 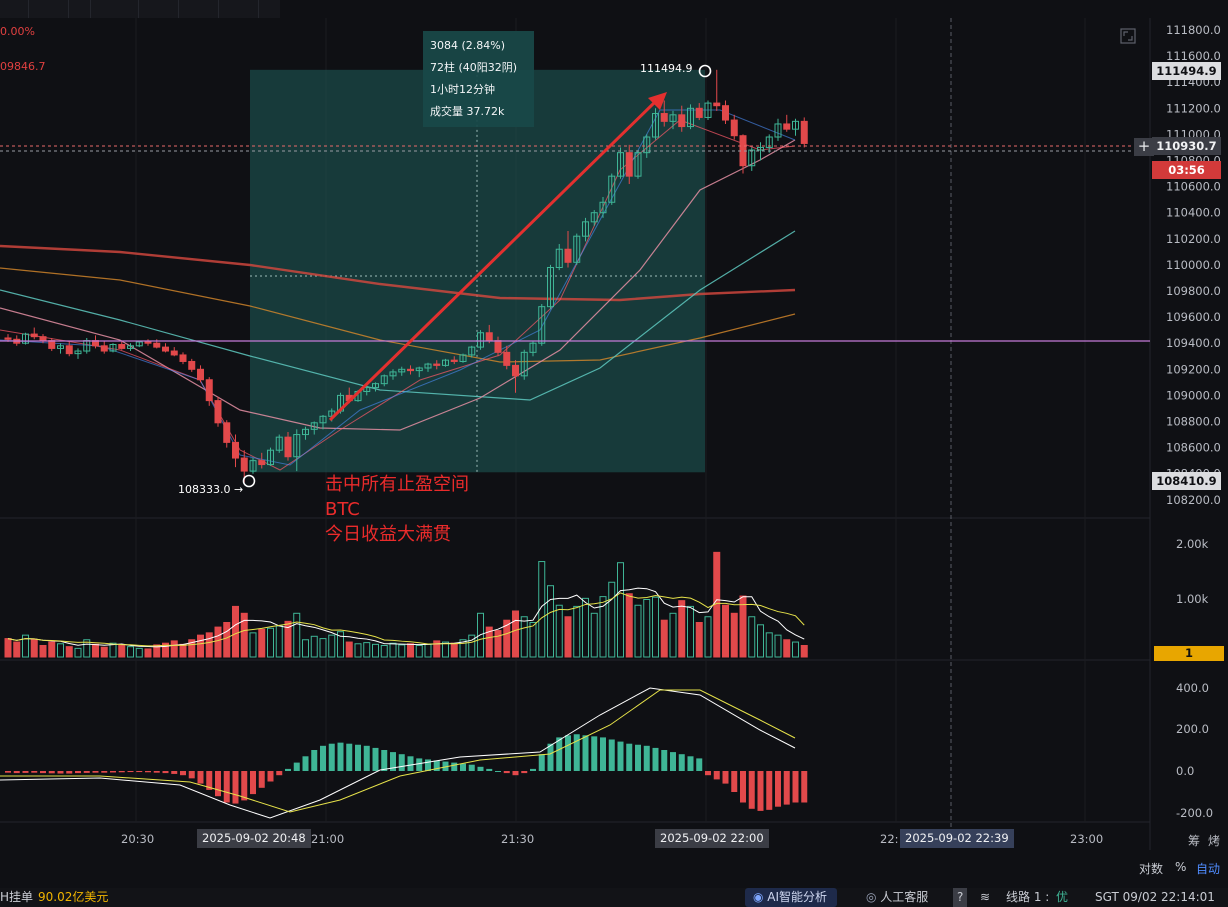 What do you see at coordinates (48, 9) in the screenshot?
I see `tool-fork-icon` at bounding box center [48, 9].